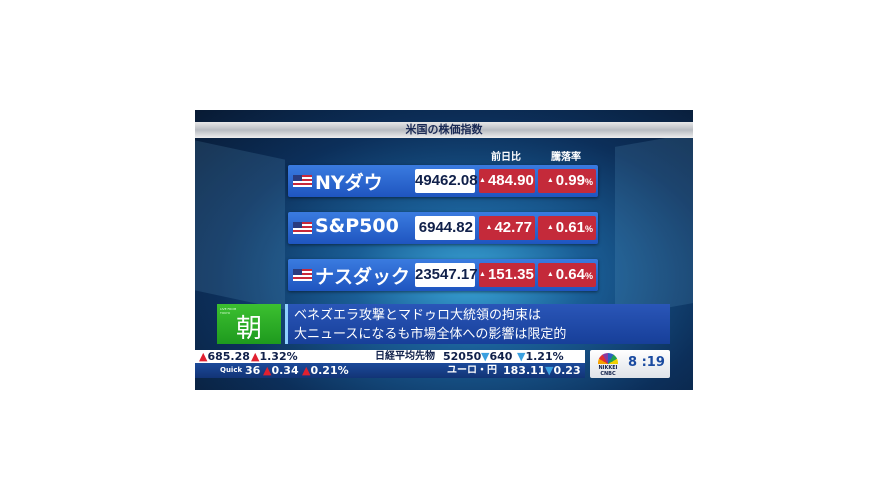 This screenshot has width=888, height=500. I want to click on program-badge: LIVE FROM TOKYO 朝, so click(249, 324).